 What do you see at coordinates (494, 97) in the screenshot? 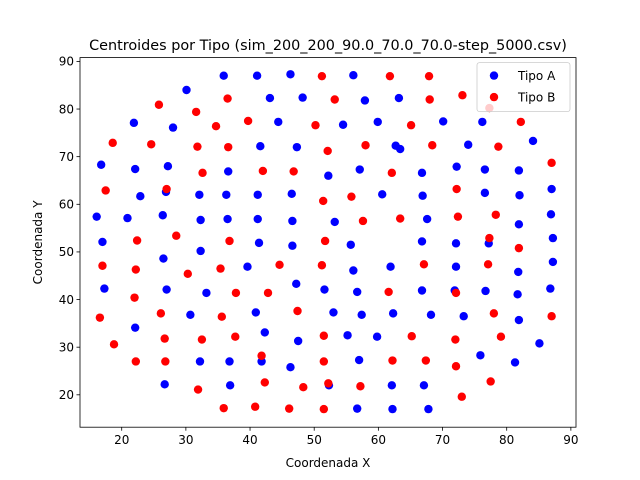
I see `legend-marker-tipo-b` at bounding box center [494, 97].